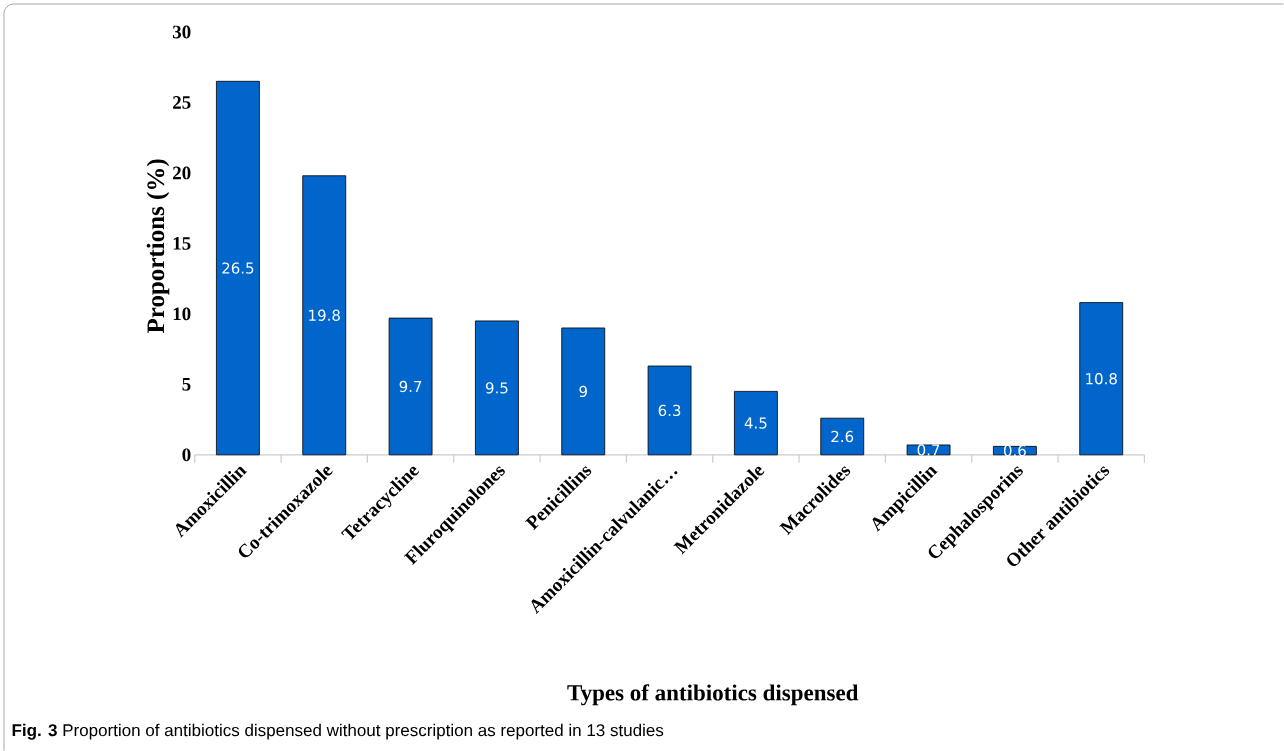 Image resolution: width=1284 pixels, height=751 pixels. I want to click on y-tick-label: 15, so click(182, 243).